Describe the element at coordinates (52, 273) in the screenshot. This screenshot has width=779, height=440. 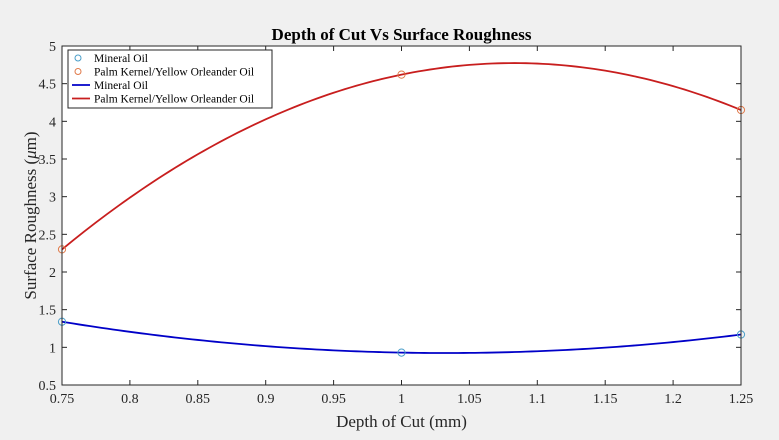
I see `y-tick-label: 2` at that location.